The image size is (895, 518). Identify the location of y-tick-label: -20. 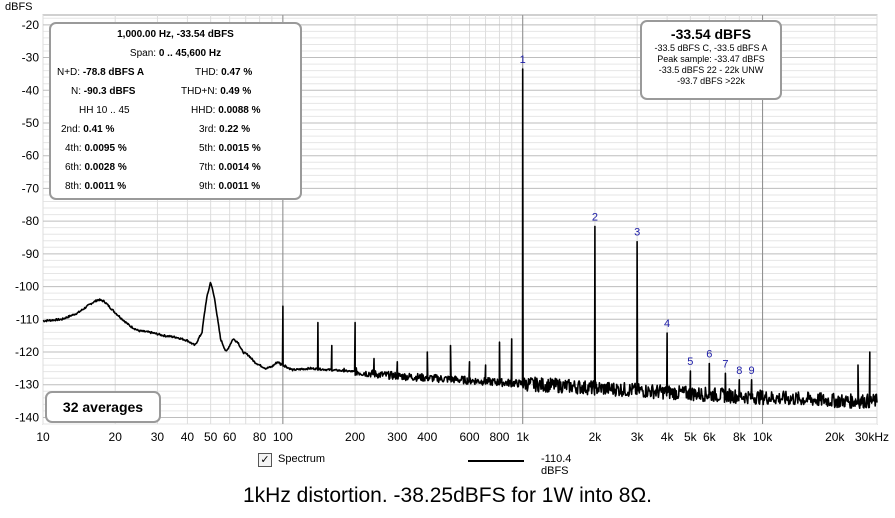
(31, 25).